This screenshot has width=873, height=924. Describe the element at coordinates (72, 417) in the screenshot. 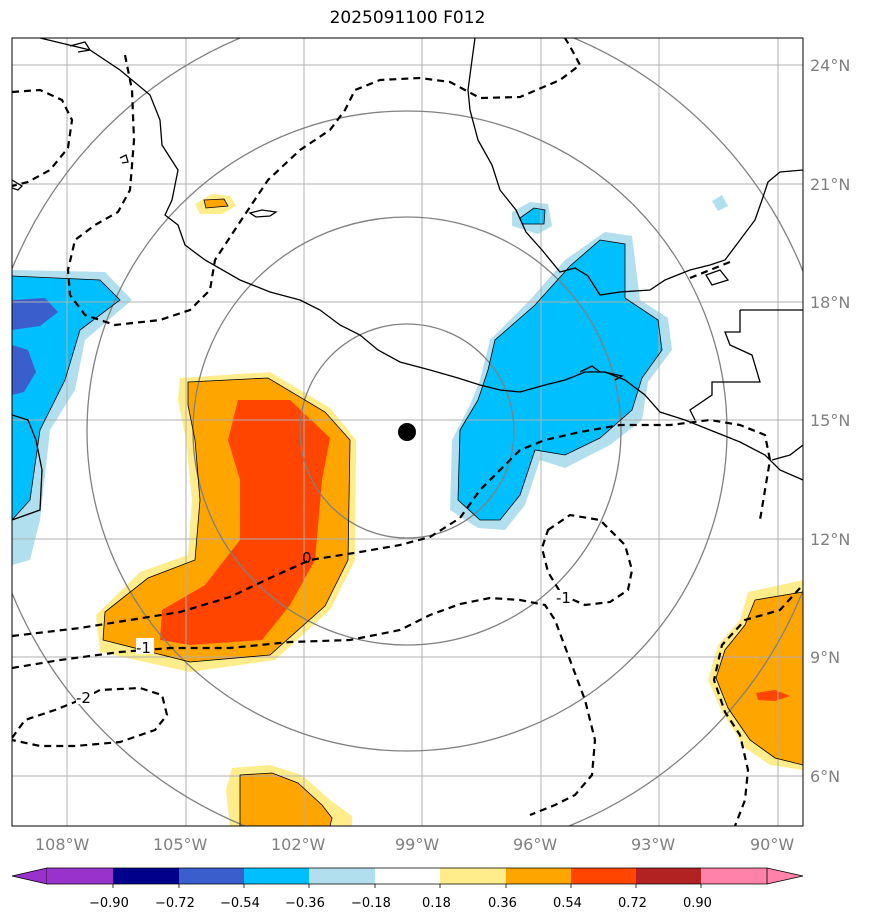

I see `shading-west-edge` at that location.